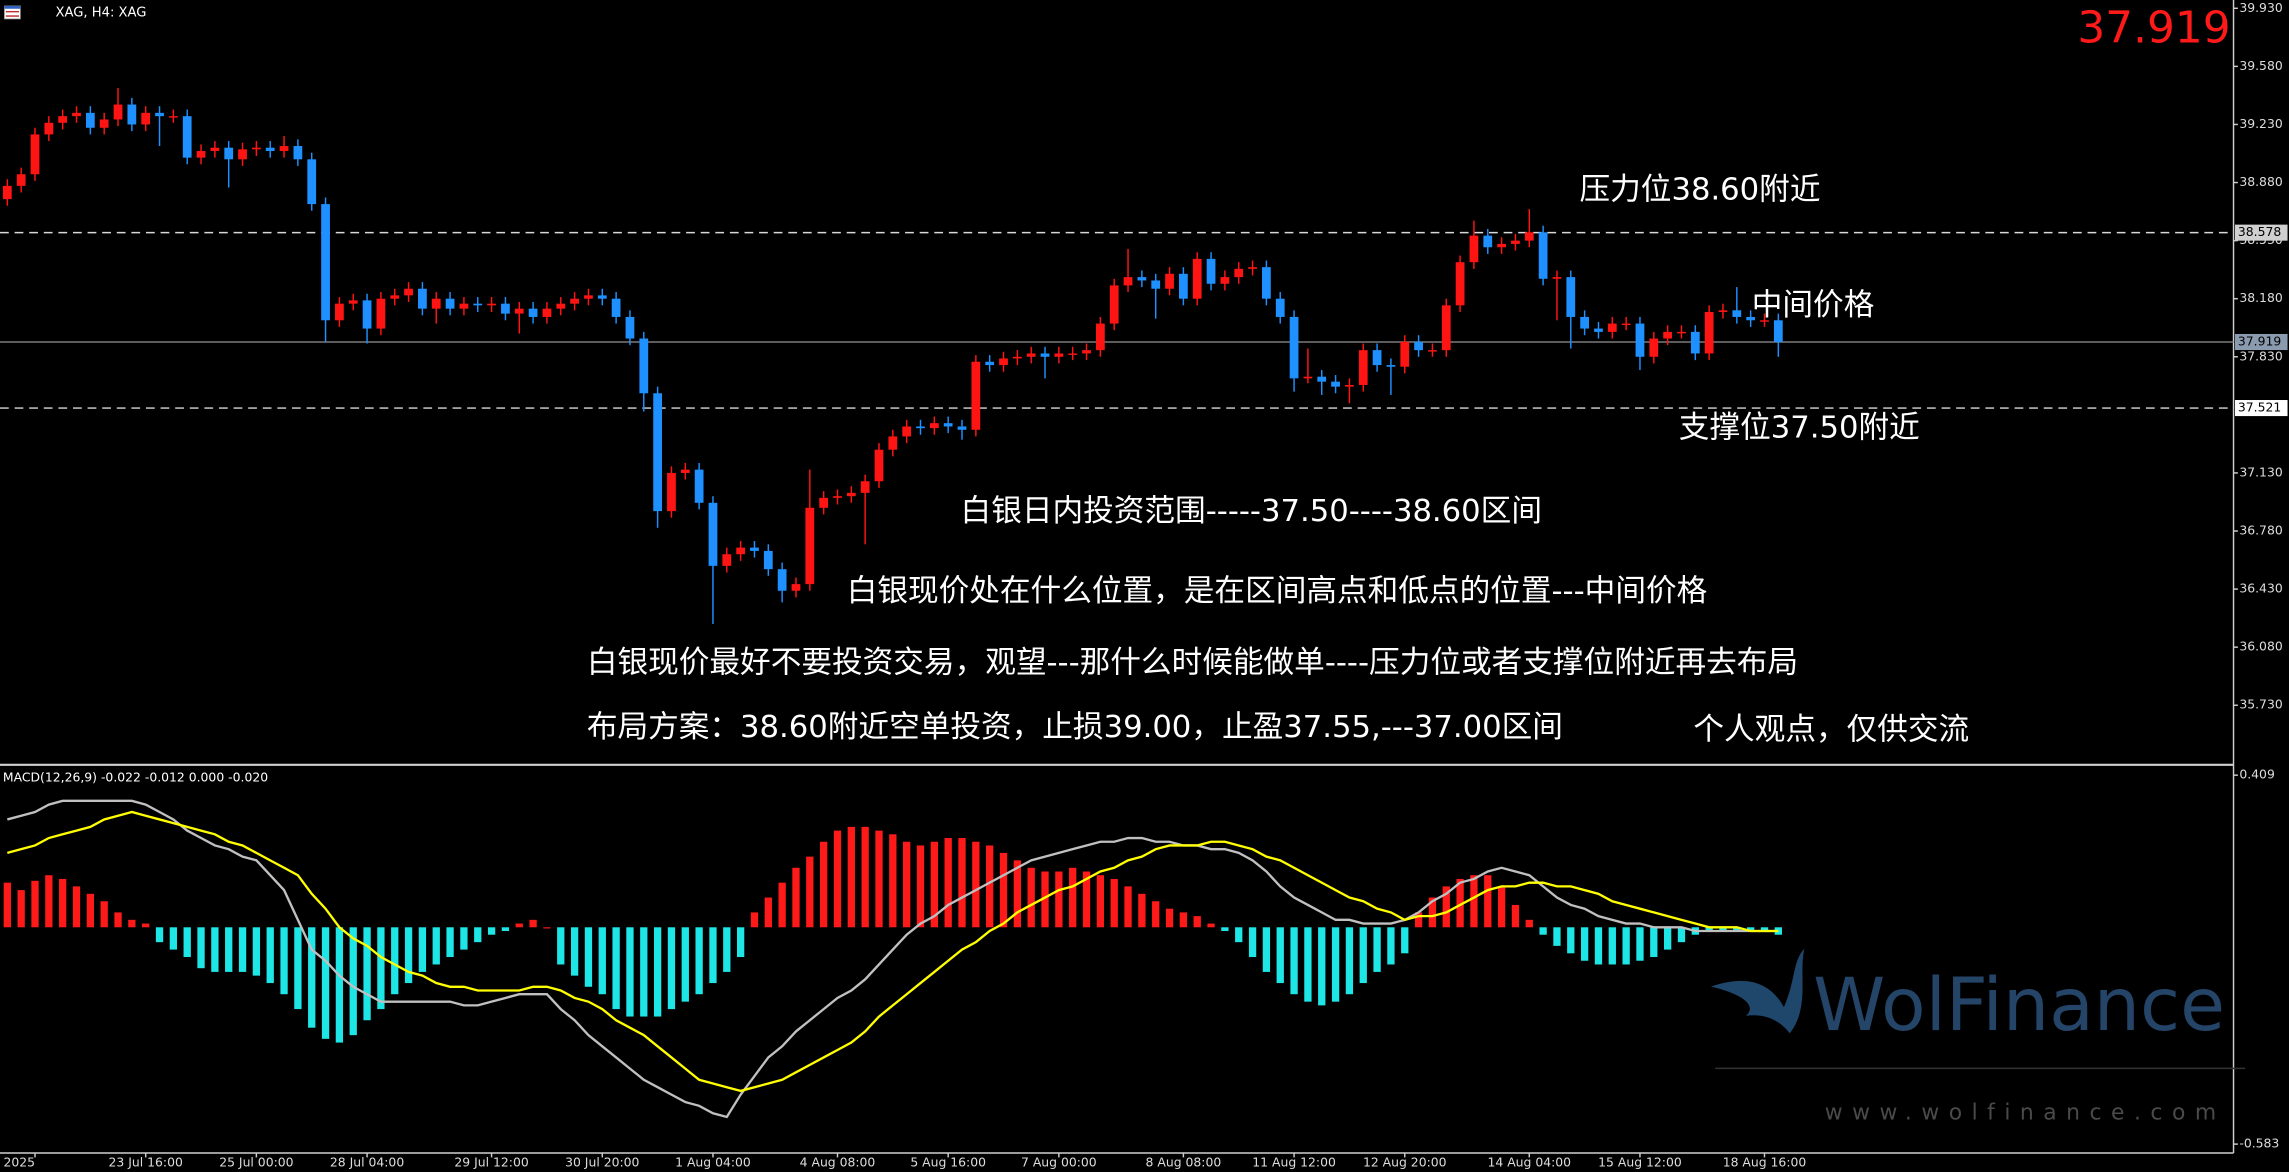 The image size is (2289, 1172). What do you see at coordinates (2025, 1113) in the screenshot?
I see `watermark-url: www.wolfinance.com` at bounding box center [2025, 1113].